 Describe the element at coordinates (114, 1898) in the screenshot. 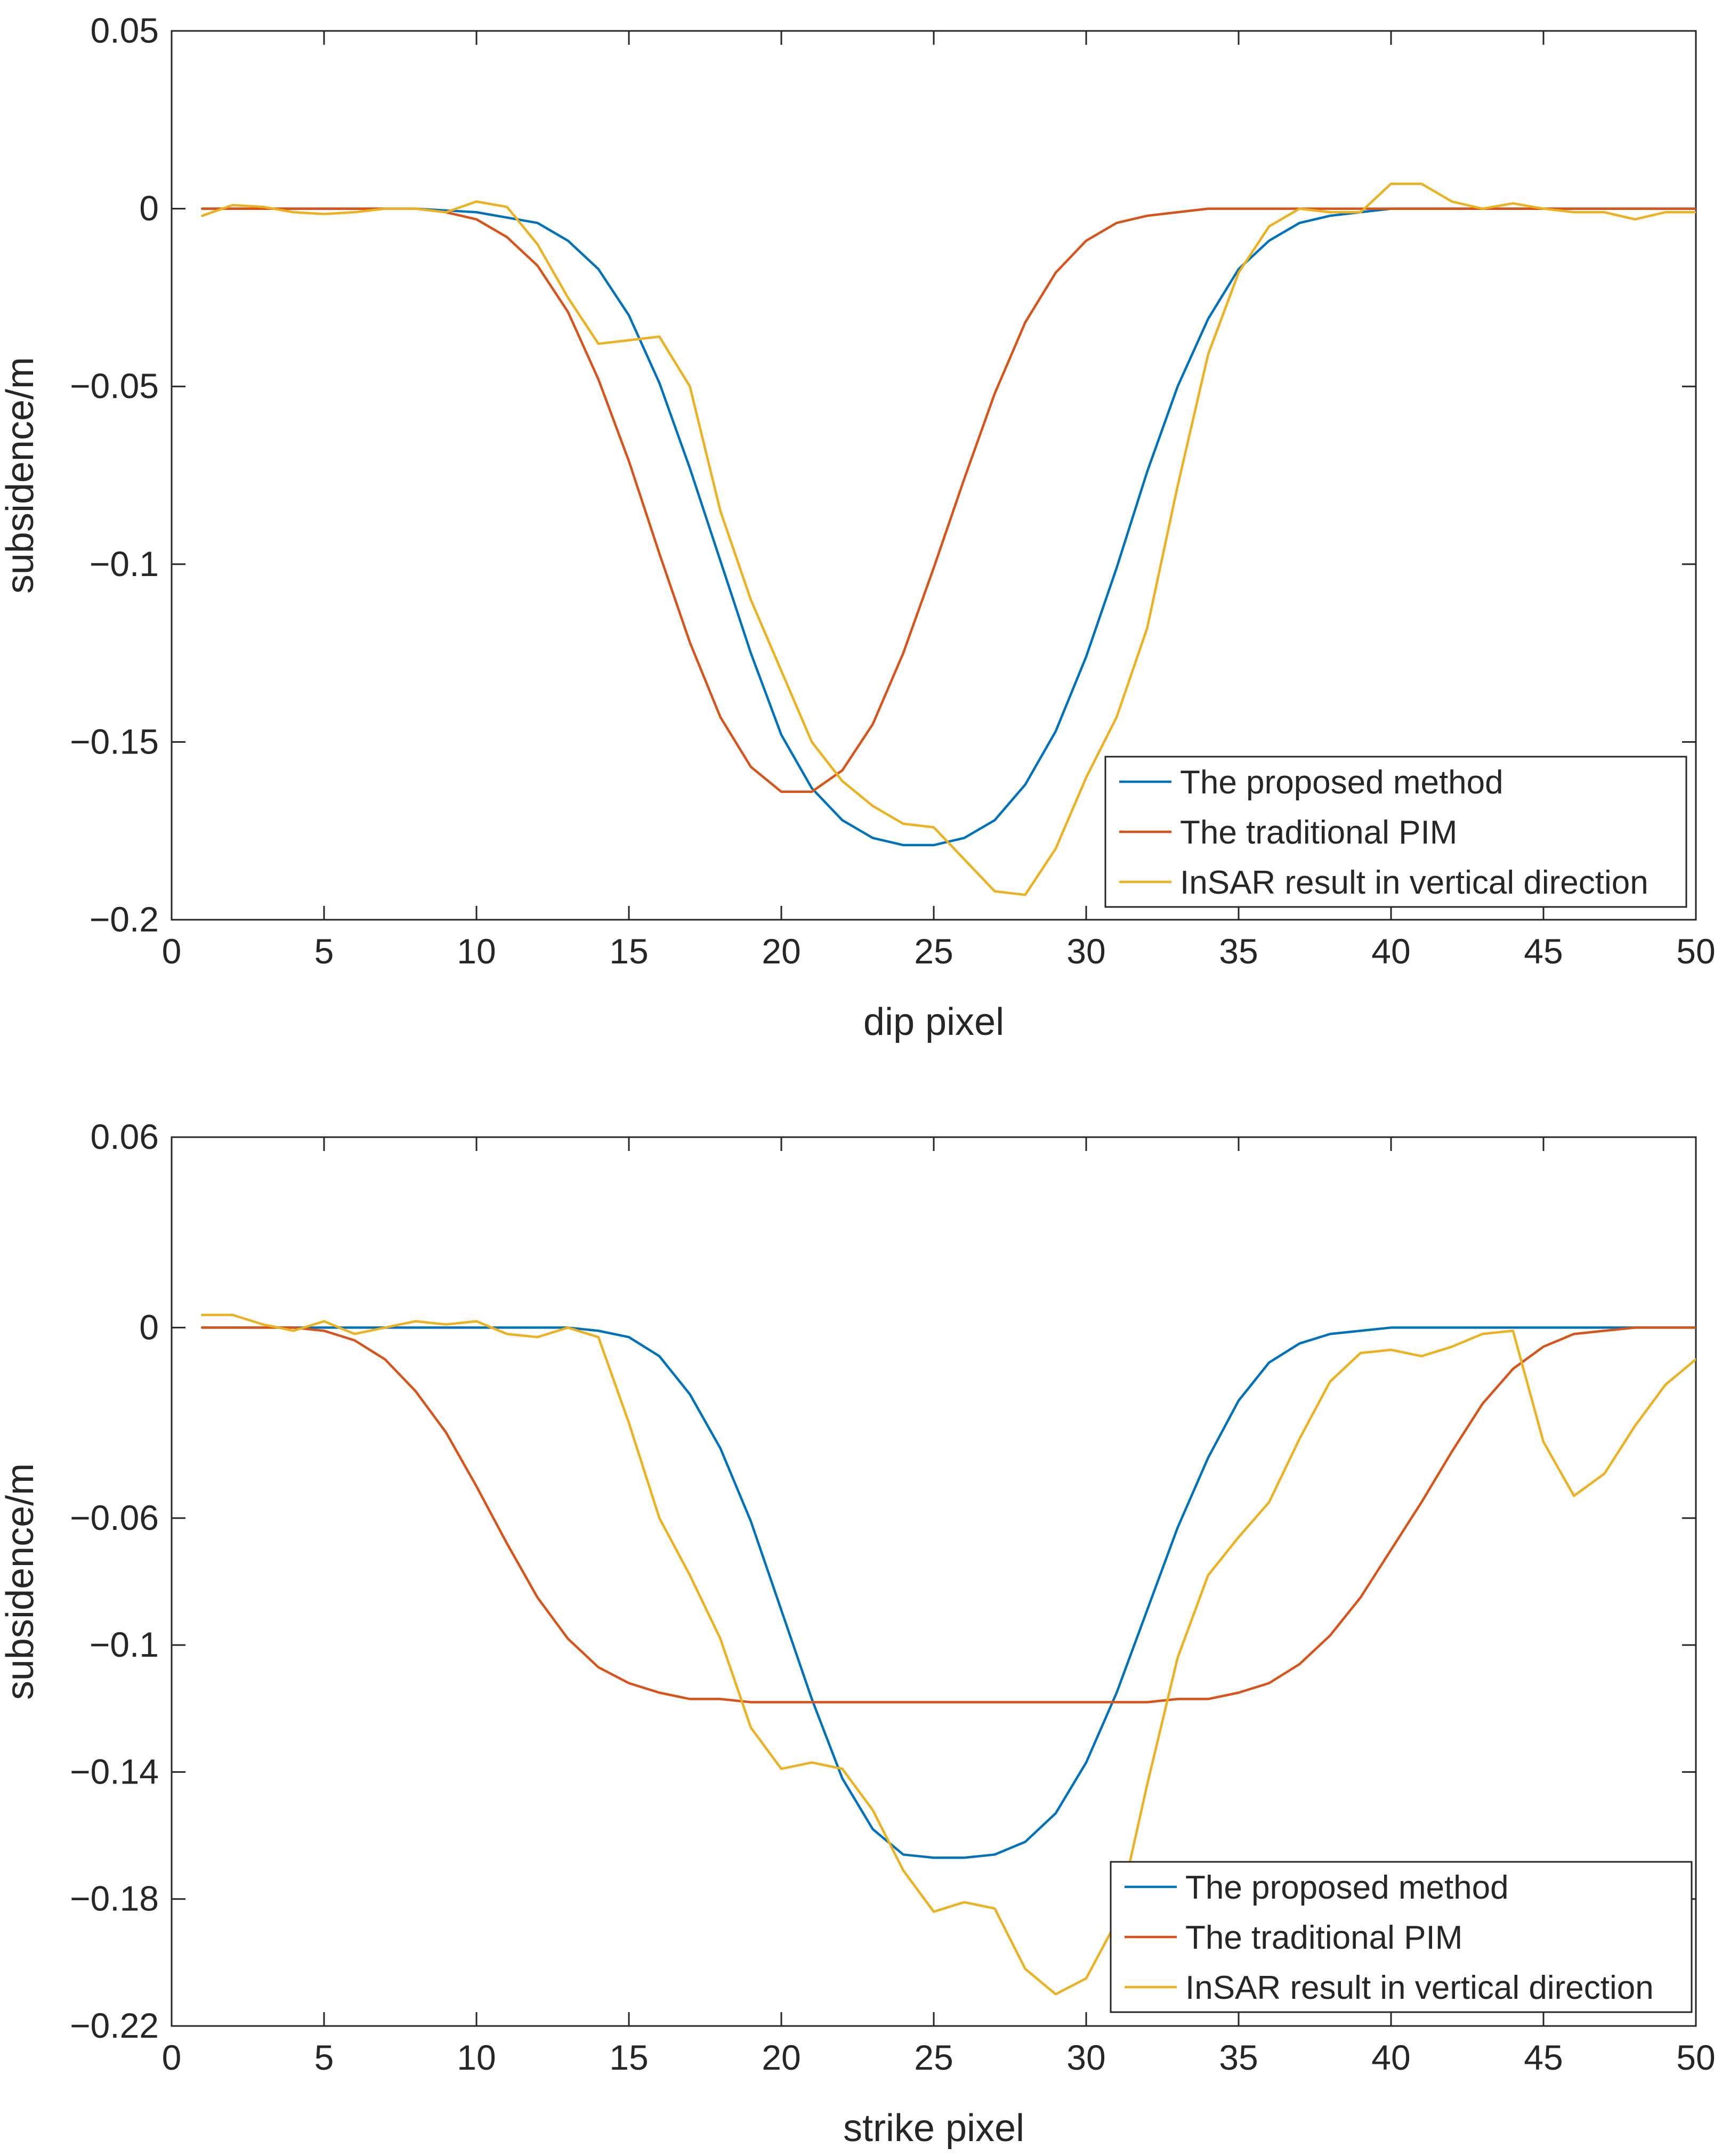

I see `y-tick-label: −0.18` at that location.